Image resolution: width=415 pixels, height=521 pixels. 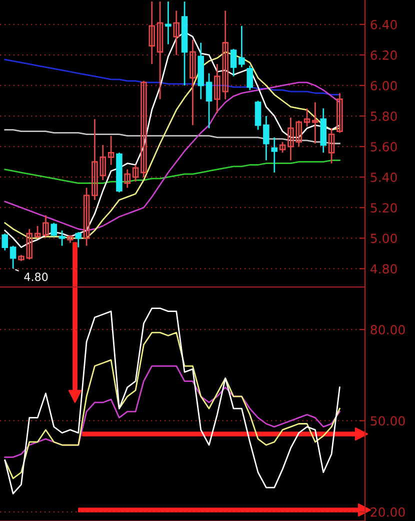 I want to click on y-tick-label: 6.00, so click(x=383, y=85).